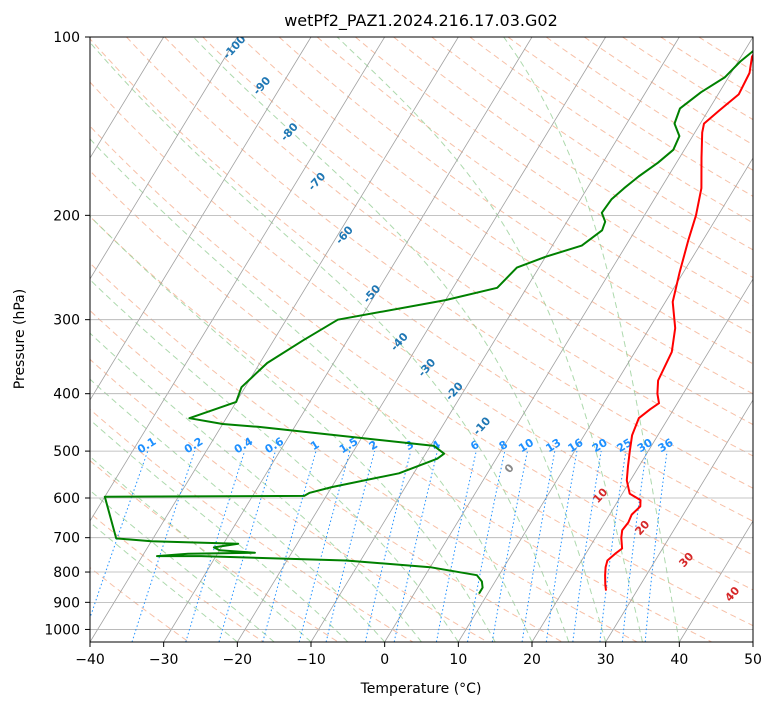 The width and height of the screenshot is (775, 708). I want to click on dry-adiabat-label: -70, so click(316, 182).